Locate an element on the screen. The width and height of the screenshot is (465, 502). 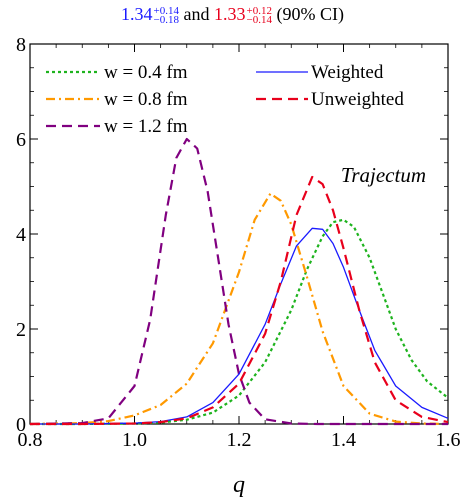
x-tick-label-4: 1.6 is located at coordinates (448, 440).